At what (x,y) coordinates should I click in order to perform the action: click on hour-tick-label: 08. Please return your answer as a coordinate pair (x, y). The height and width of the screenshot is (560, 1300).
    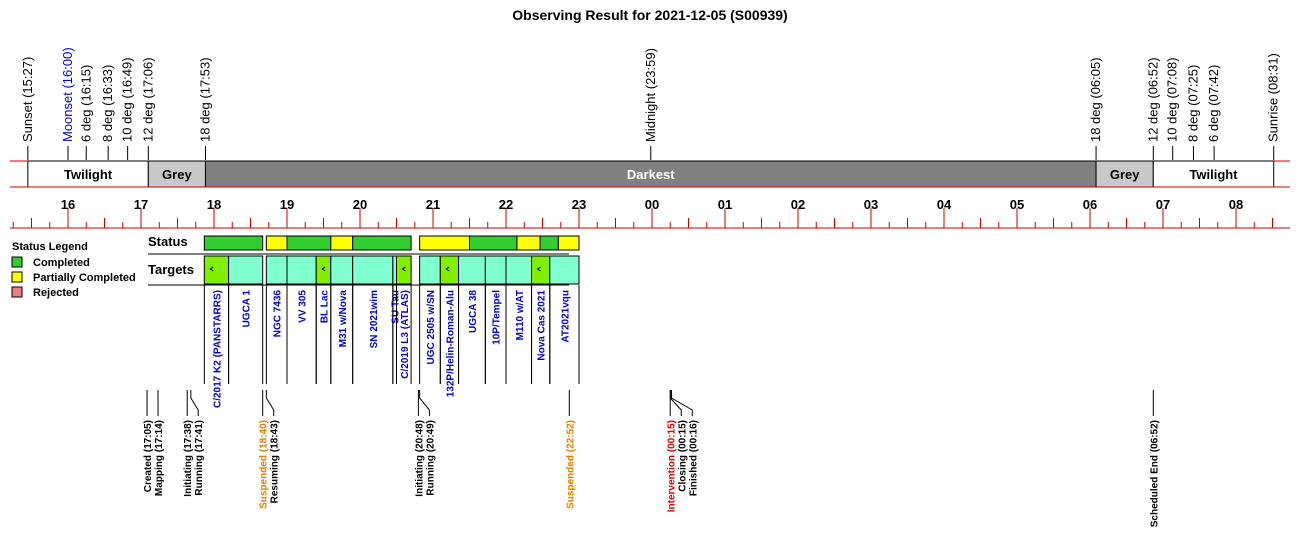
    Looking at the image, I should click on (1236, 204).